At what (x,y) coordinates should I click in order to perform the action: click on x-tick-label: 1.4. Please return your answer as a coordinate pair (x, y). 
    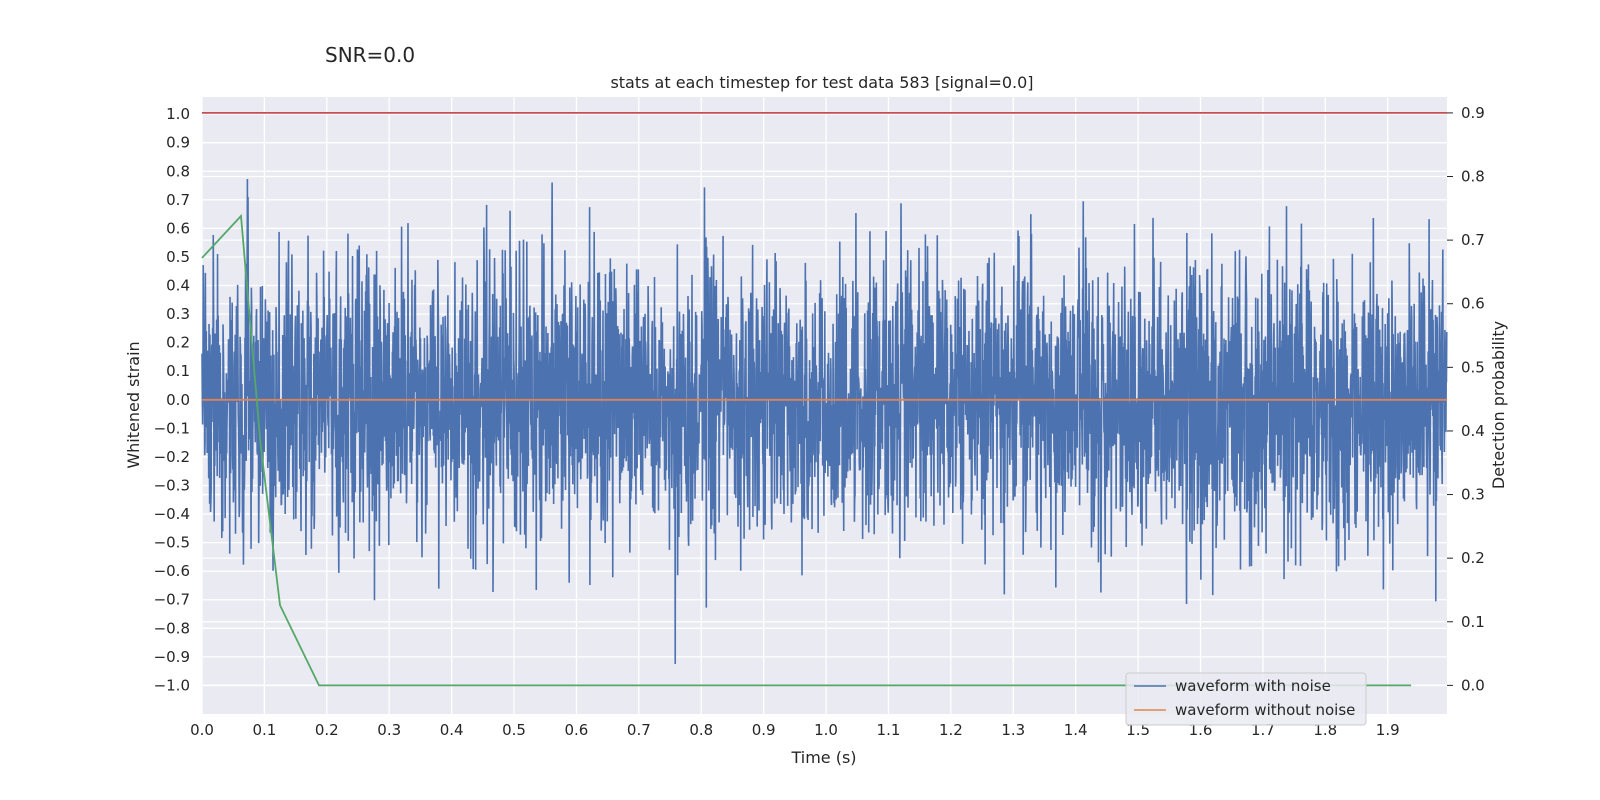
    Looking at the image, I should click on (1076, 730).